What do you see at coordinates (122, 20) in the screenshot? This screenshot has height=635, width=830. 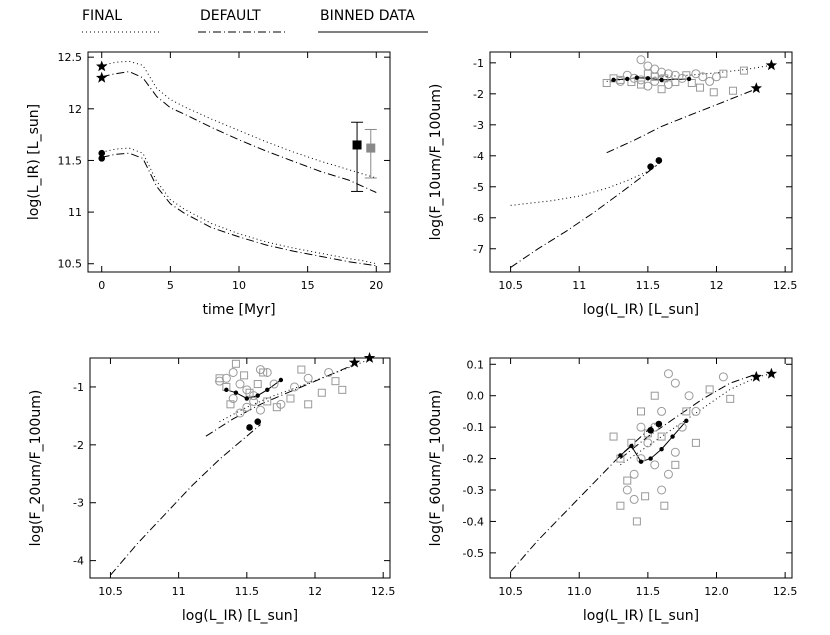 I see `legend-final: FINAL` at bounding box center [122, 20].